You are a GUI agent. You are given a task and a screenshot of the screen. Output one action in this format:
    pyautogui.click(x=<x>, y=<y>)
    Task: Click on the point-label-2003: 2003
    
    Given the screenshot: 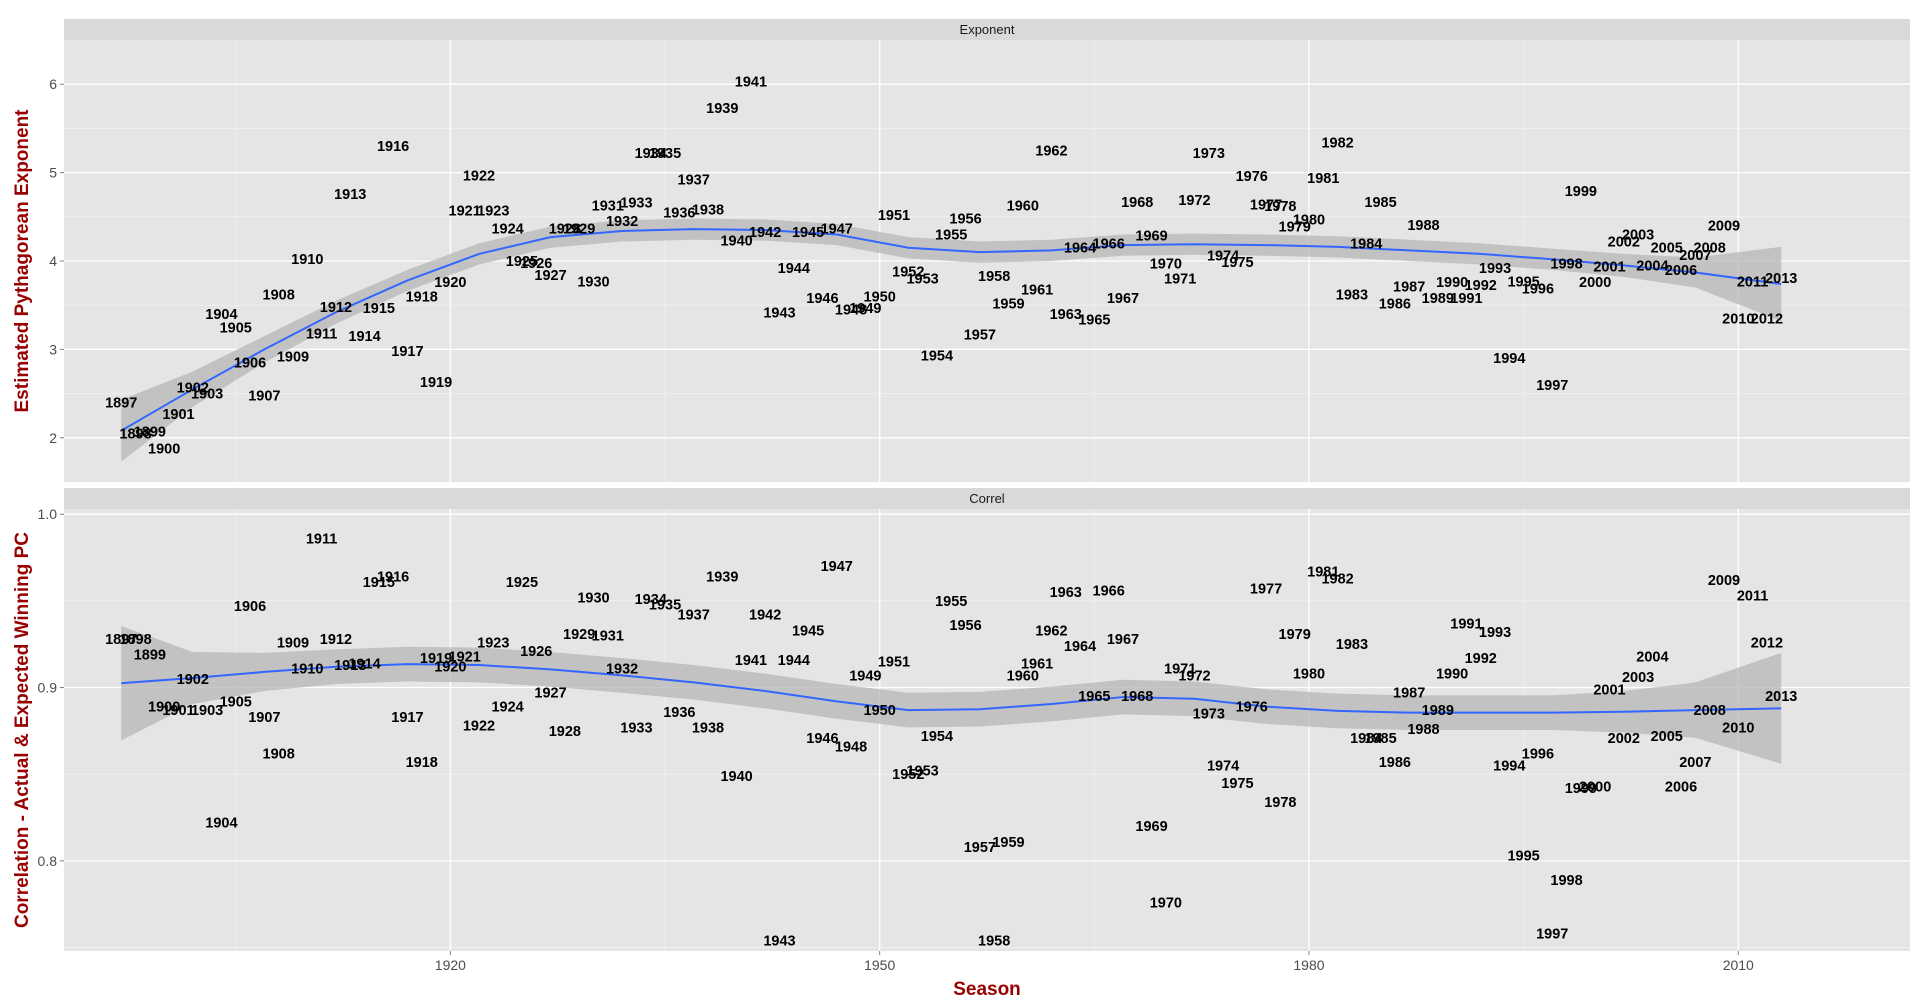 What is the action you would take?
    pyautogui.click(x=1638, y=235)
    